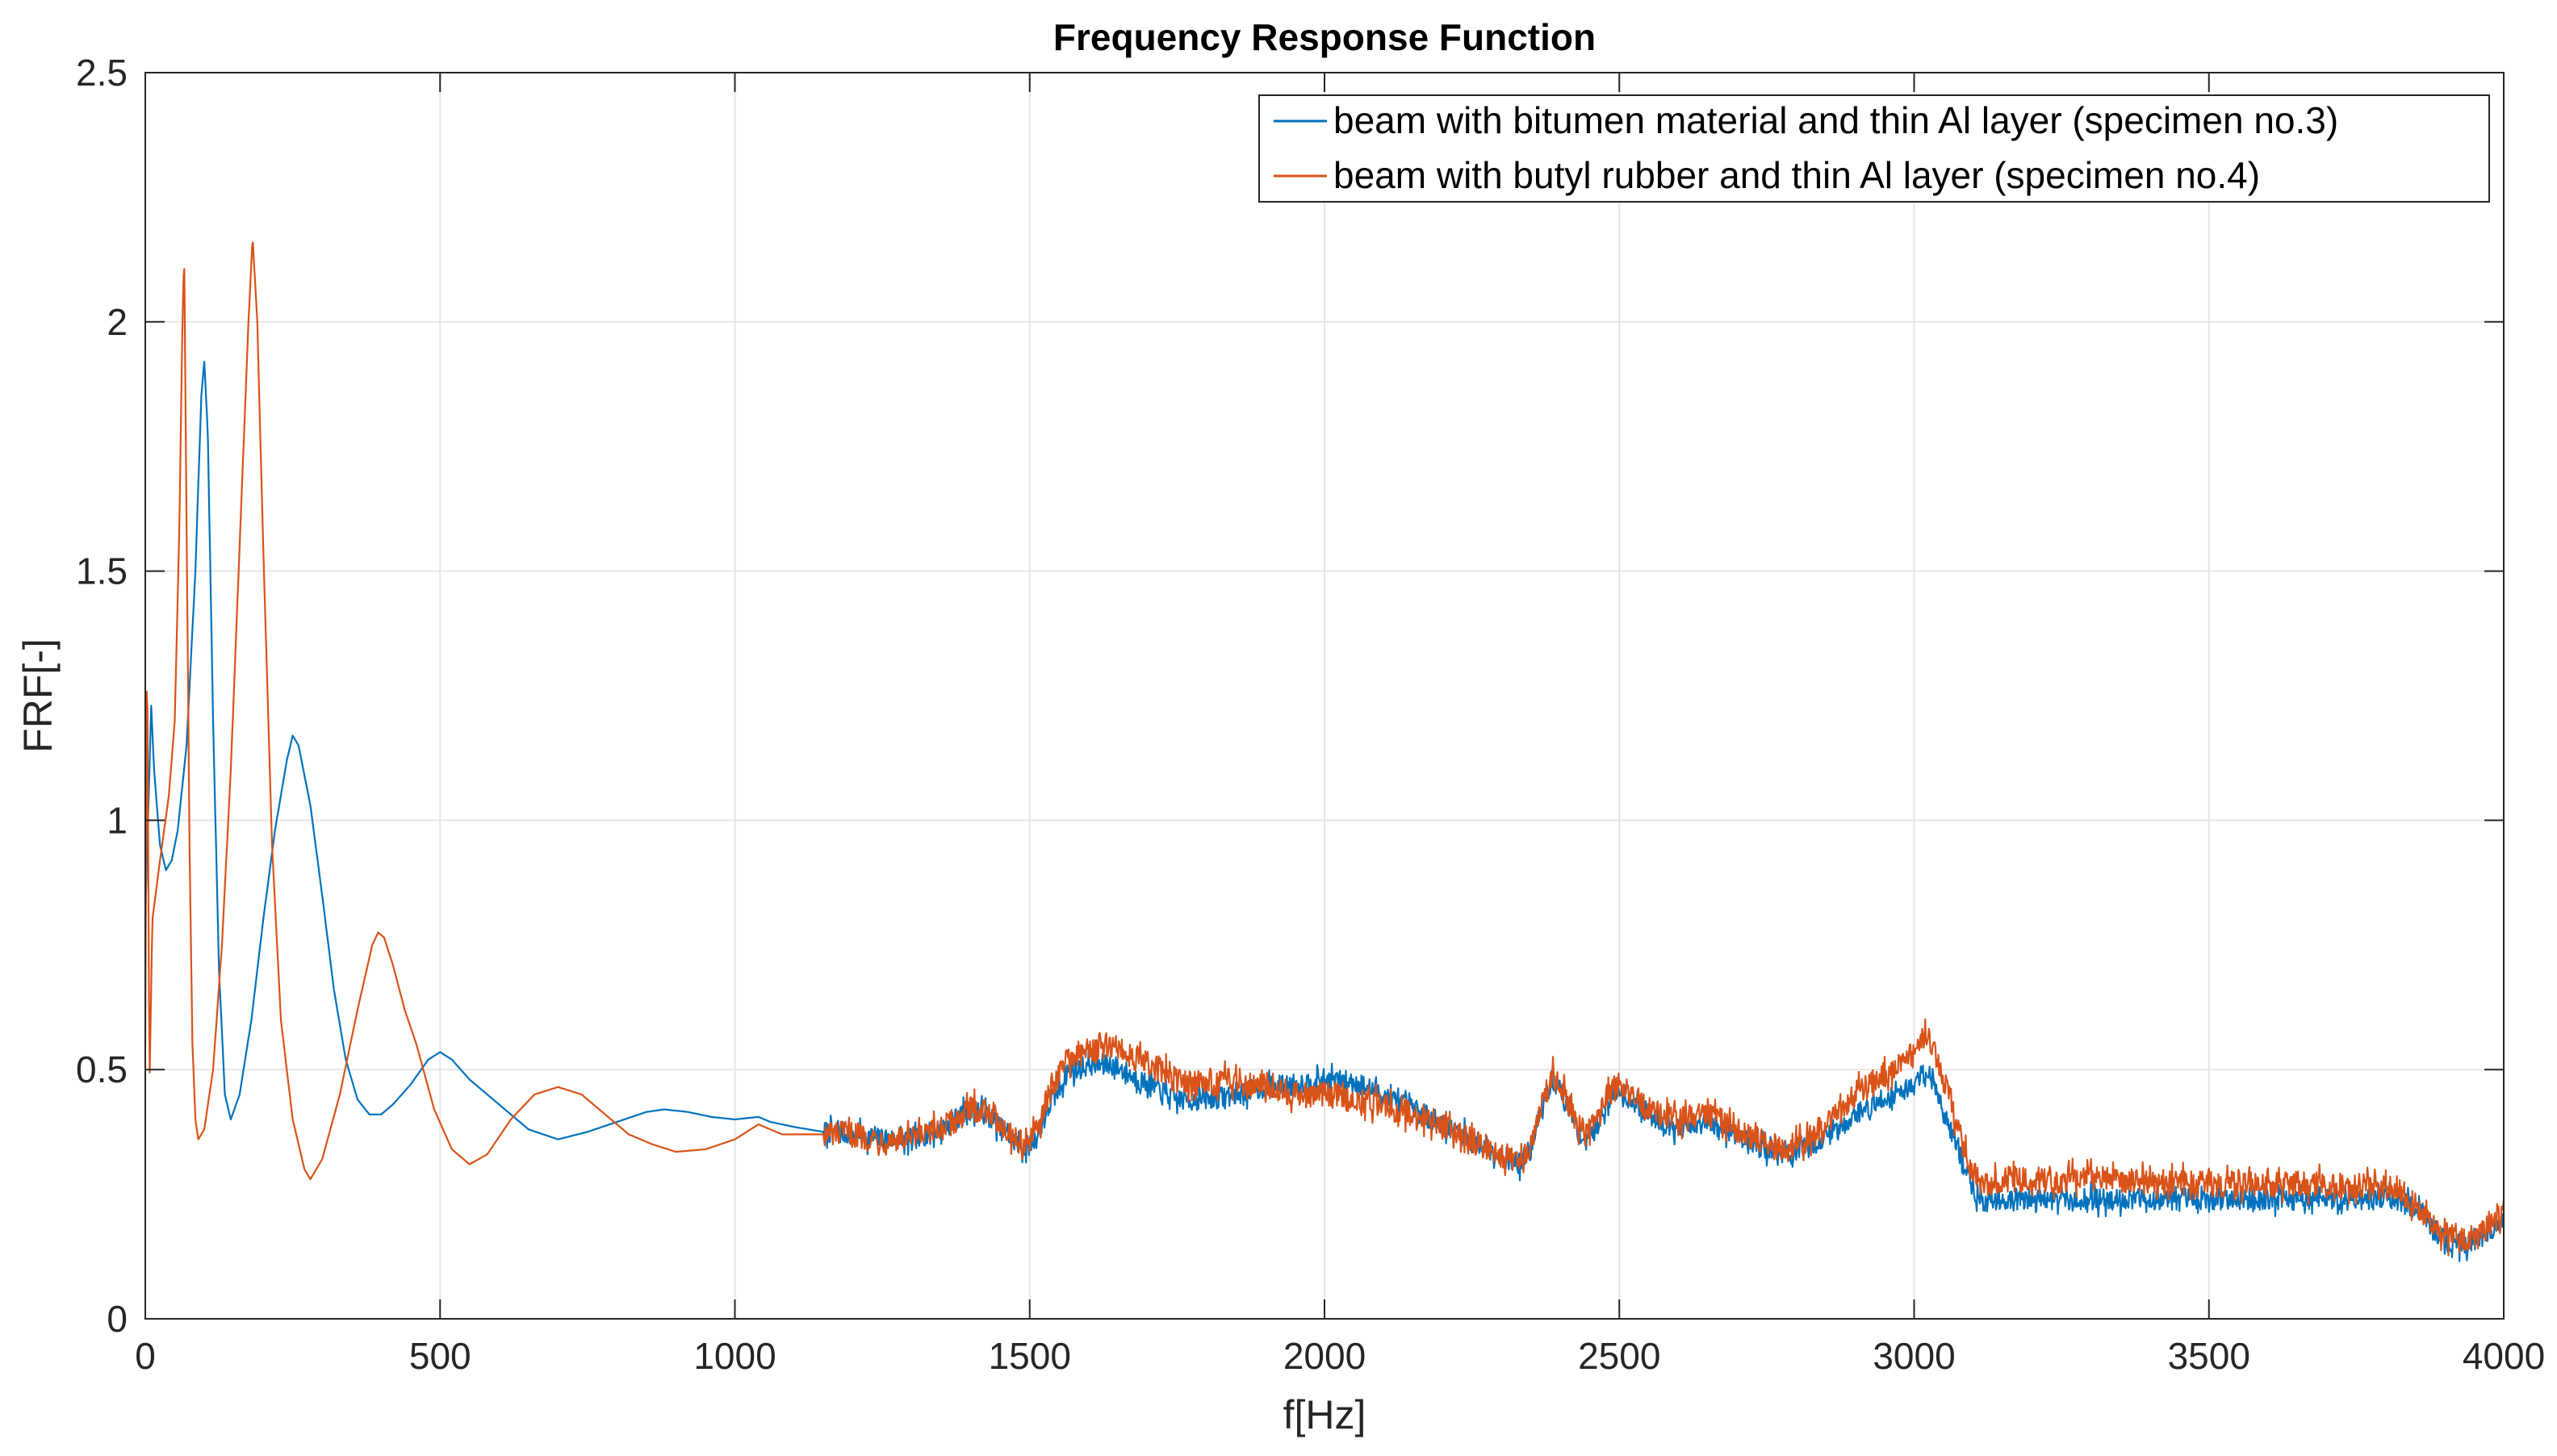  Describe the element at coordinates (2209, 1356) in the screenshot. I see `x-tick-label: 3500` at that location.